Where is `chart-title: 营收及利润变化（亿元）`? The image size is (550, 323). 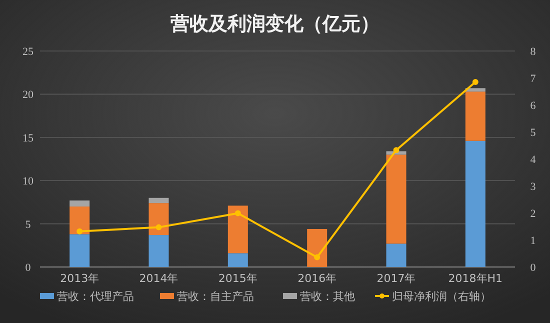
chart-title: 营收及利润变化（亿元） is located at coordinates (275, 24).